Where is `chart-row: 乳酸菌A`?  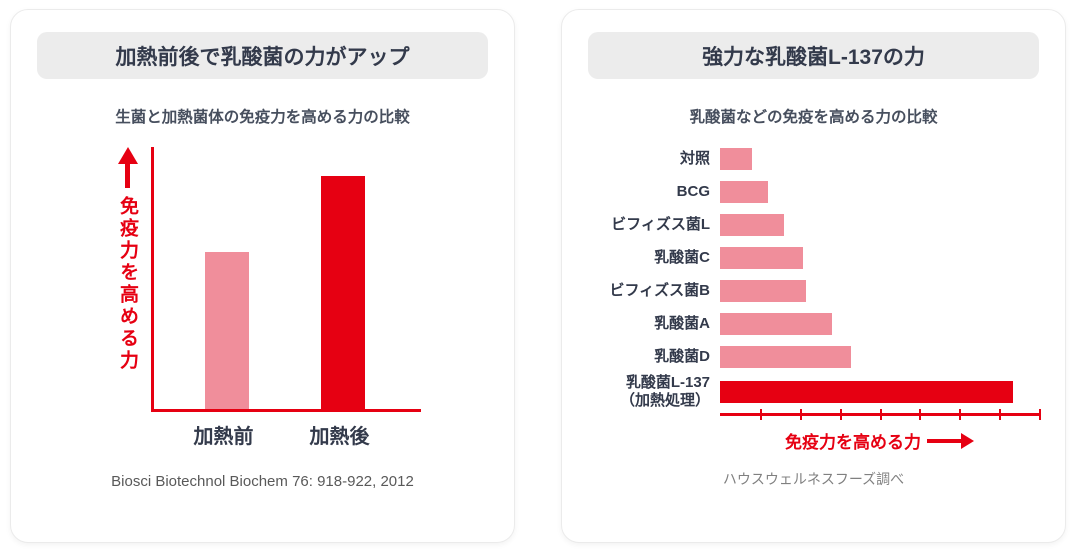 chart-row: 乳酸菌A is located at coordinates (813, 324).